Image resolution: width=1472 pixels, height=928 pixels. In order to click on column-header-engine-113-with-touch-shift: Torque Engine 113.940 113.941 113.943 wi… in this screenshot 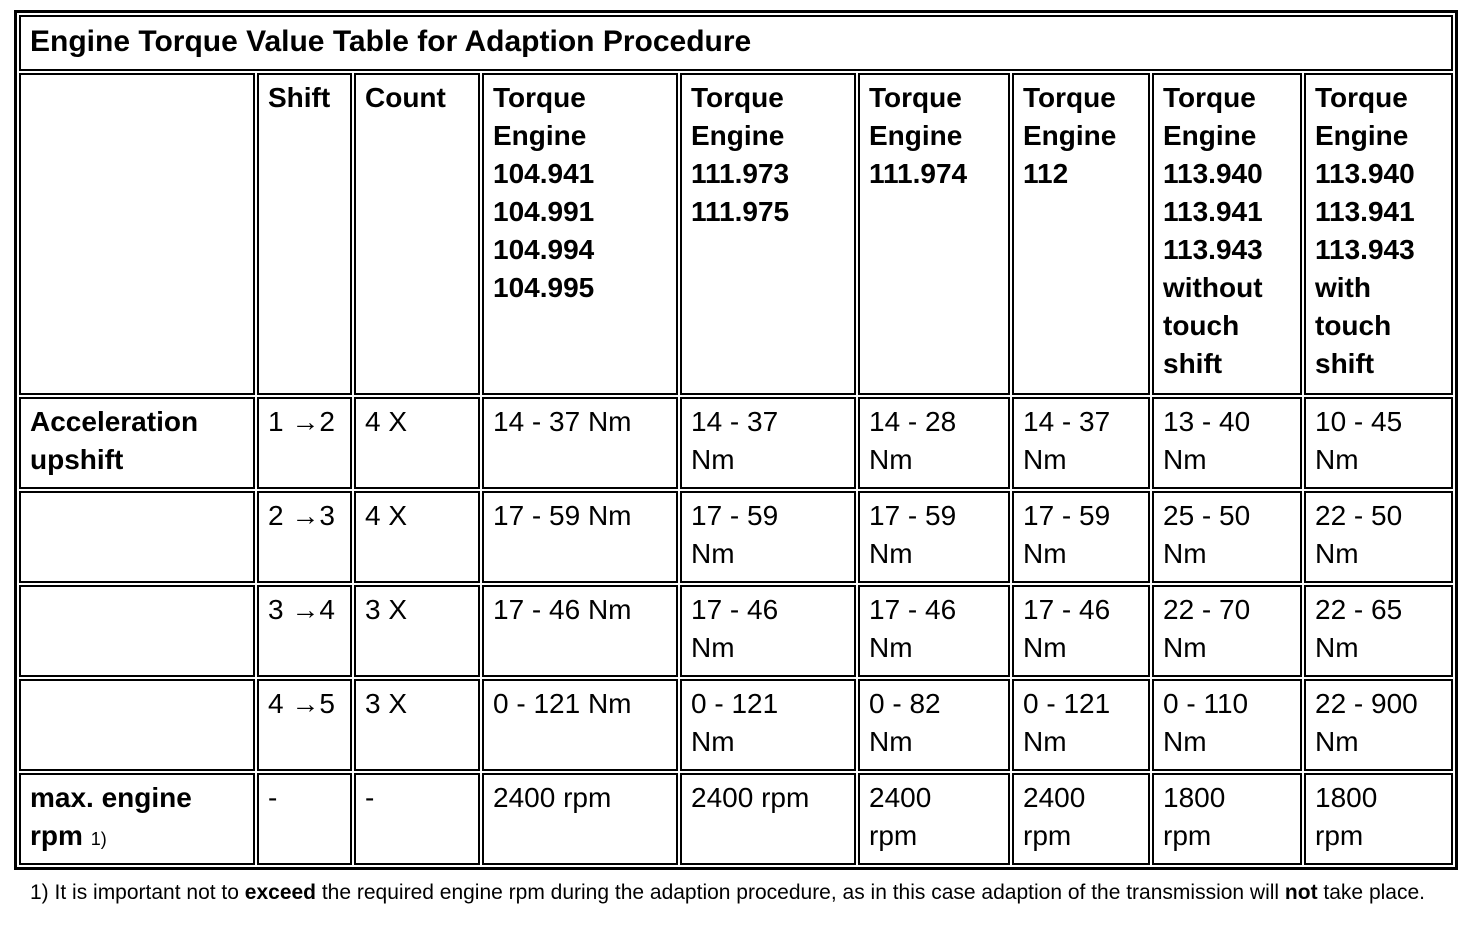, I will do `click(1379, 234)`.